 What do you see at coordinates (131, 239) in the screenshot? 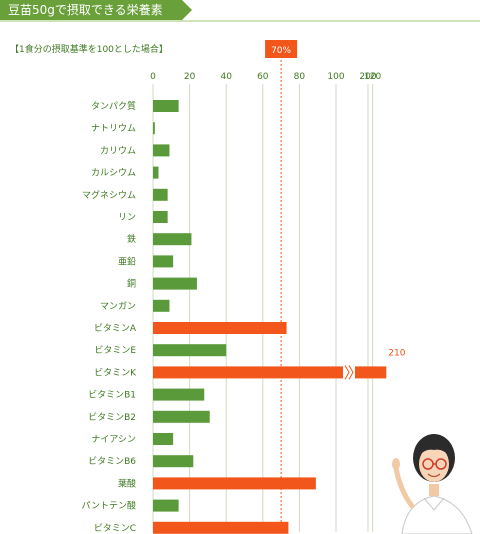
I see `category-label: 鉄` at bounding box center [131, 239].